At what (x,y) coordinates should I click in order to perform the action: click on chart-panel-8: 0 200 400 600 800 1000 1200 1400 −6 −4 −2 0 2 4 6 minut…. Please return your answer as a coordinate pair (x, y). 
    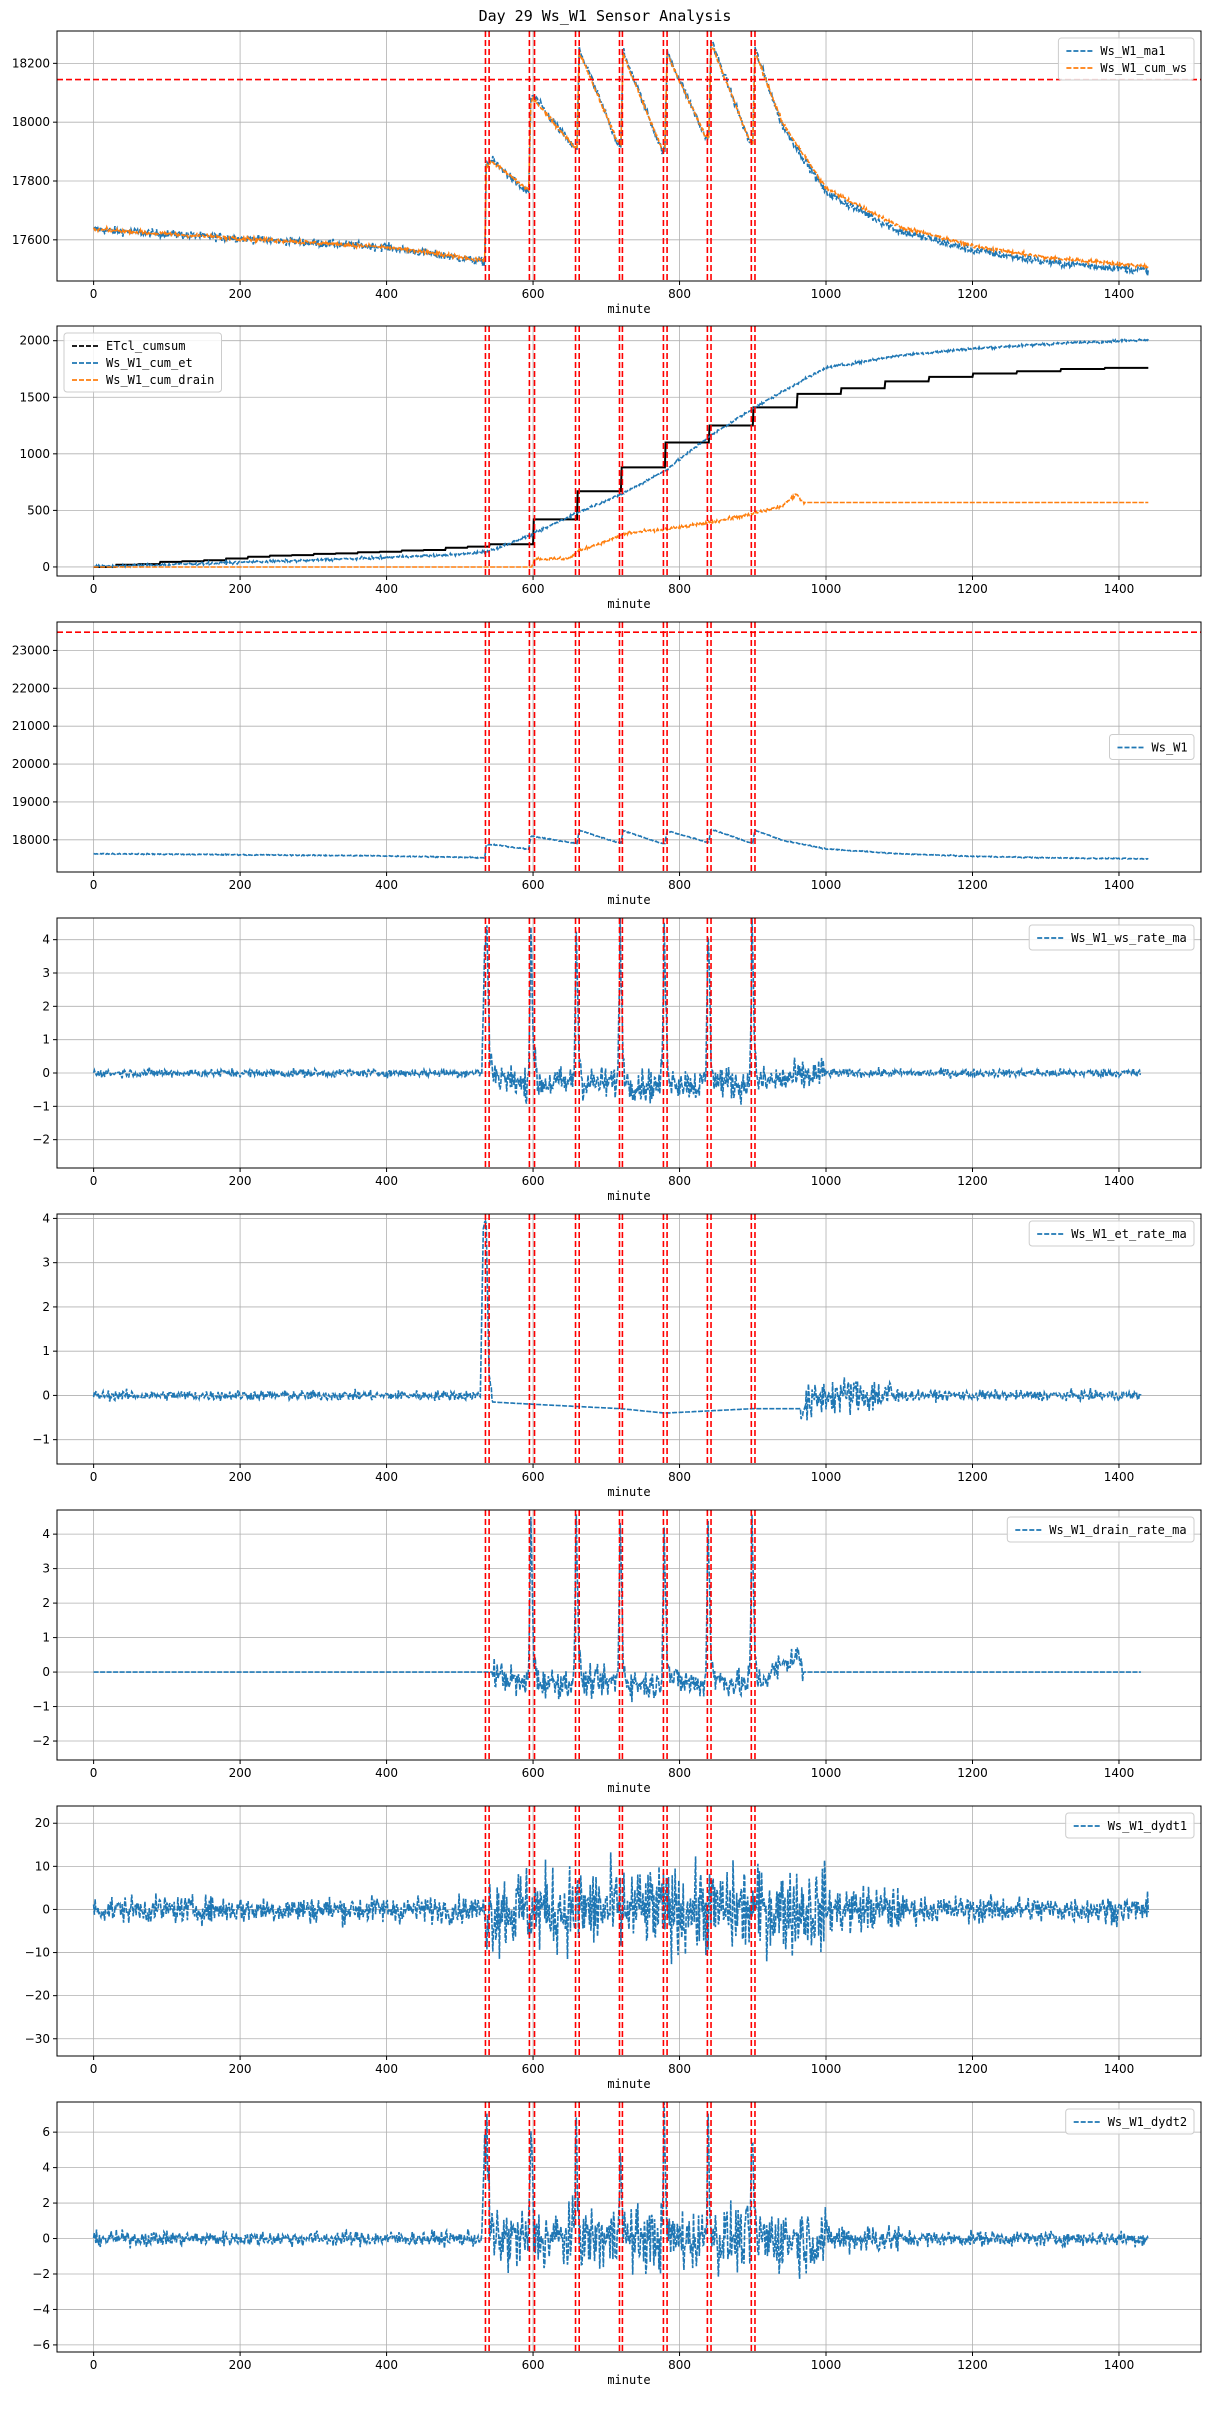
    Looking at the image, I should click on (617, 2244).